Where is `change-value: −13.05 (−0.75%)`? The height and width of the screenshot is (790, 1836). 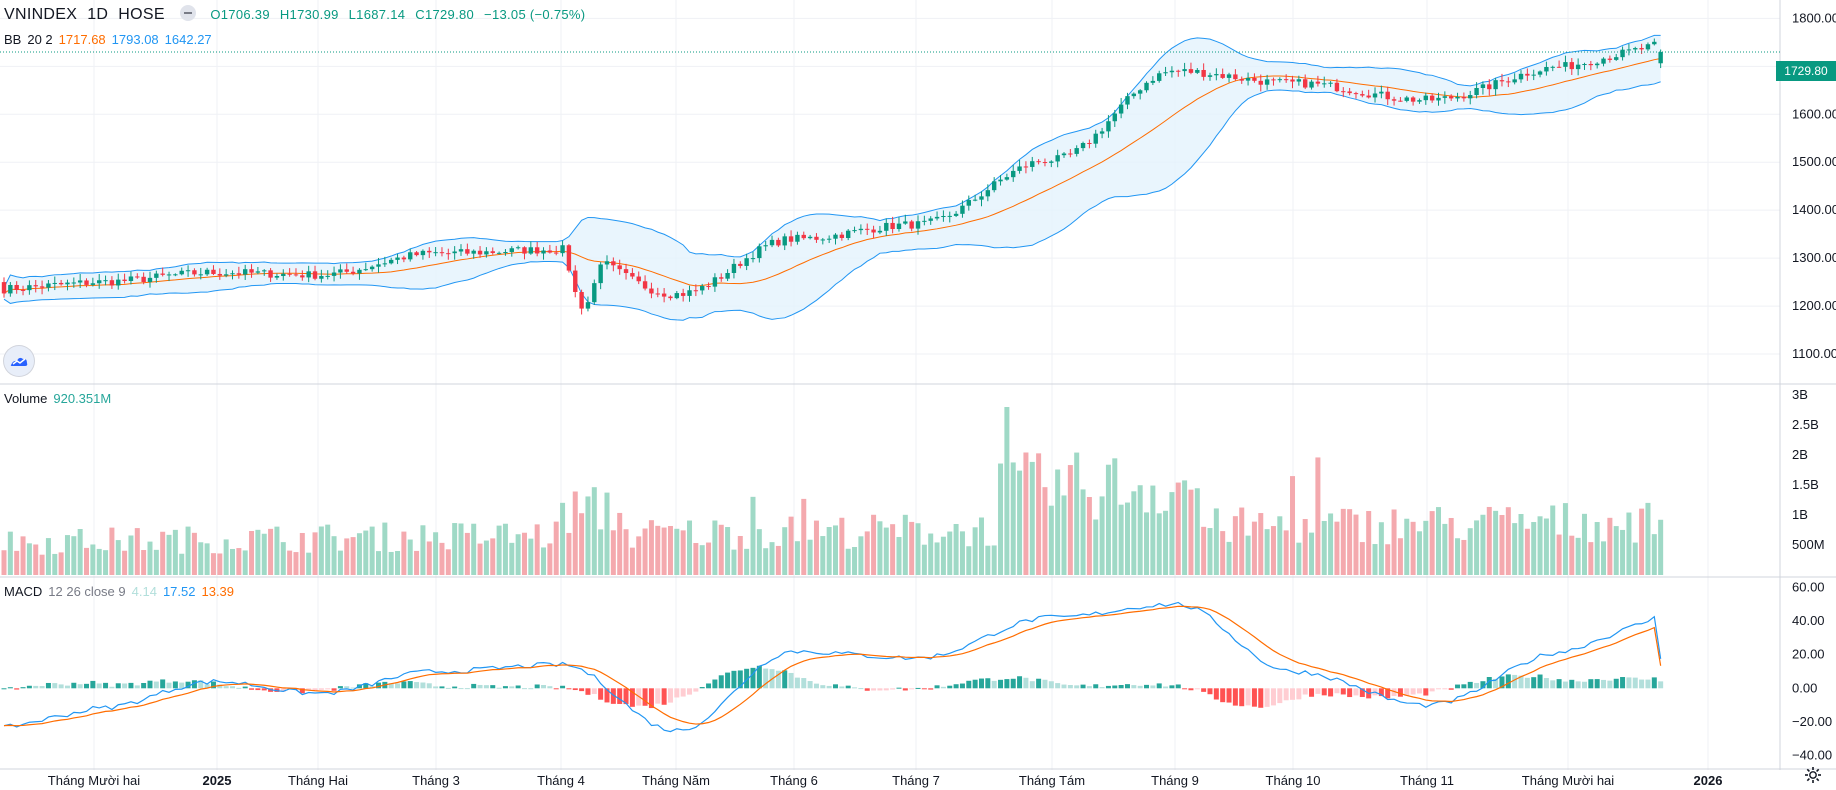 change-value: −13.05 (−0.75%) is located at coordinates (535, 14).